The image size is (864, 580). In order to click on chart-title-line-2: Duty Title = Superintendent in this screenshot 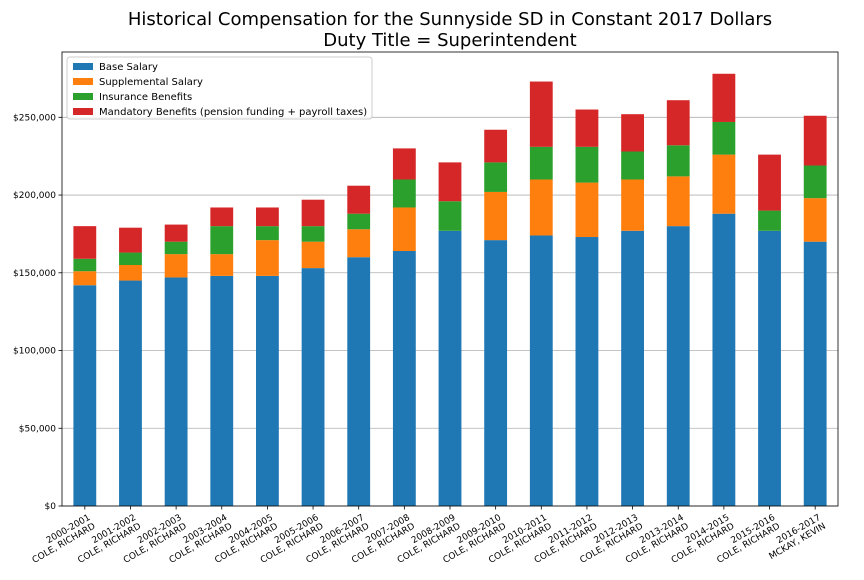, I will do `click(449, 40)`.